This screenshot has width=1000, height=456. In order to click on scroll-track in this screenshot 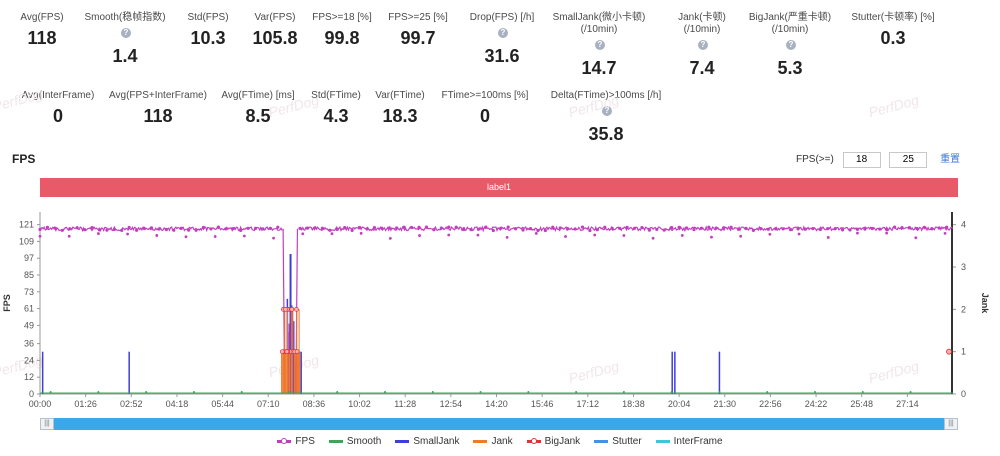, I will do `click(499, 424)`.